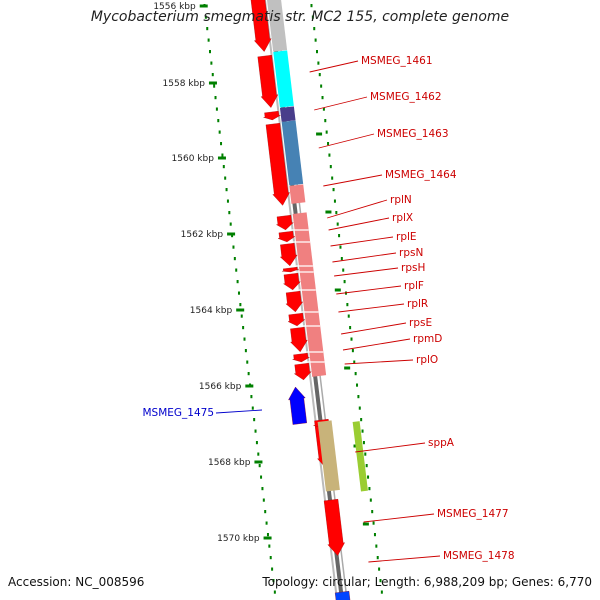 Image resolution: width=600 pixels, height=600 pixels. I want to click on gene-label-rplx: rplX, so click(402, 218).